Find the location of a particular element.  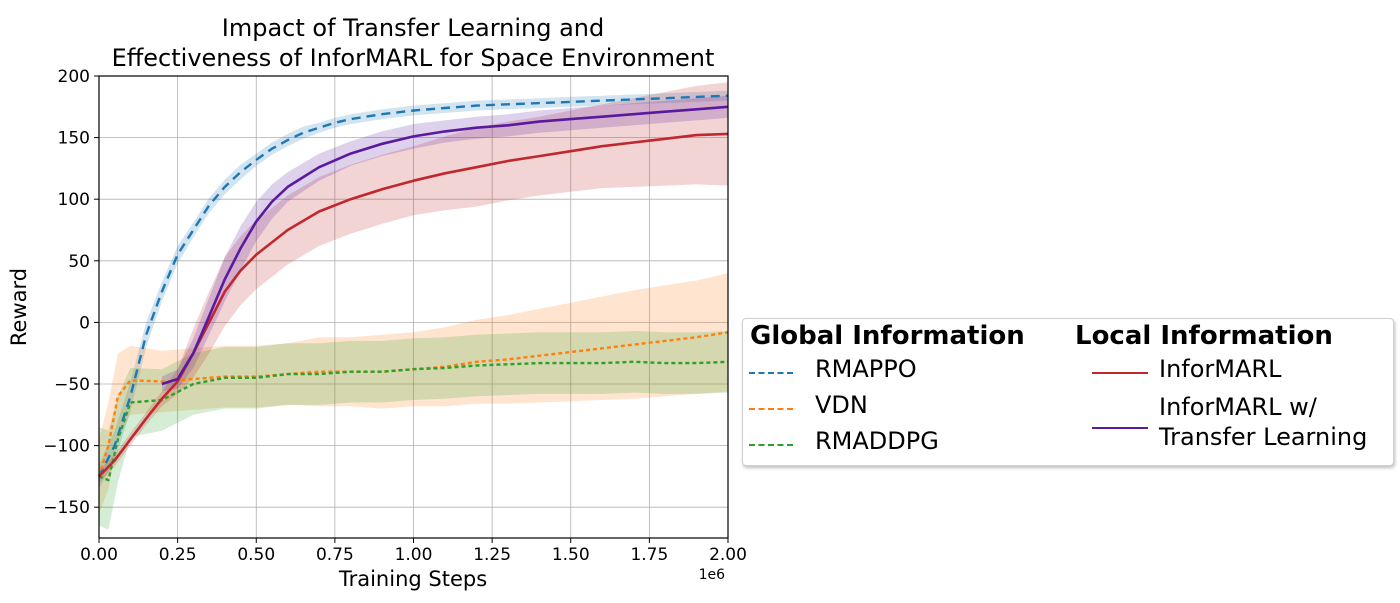

x-offset-label: 1e6 is located at coordinates (712, 575).